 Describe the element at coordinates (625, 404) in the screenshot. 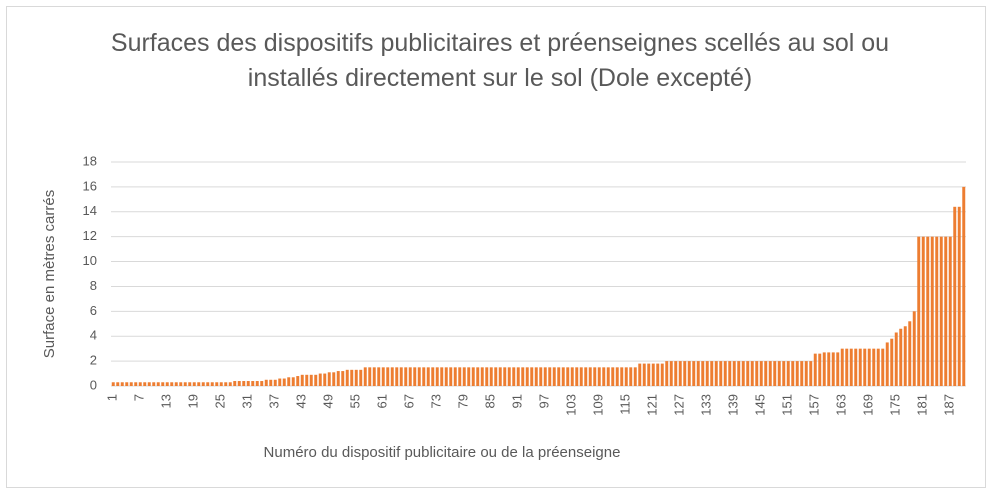

I see `x-tick-label: 115` at that location.